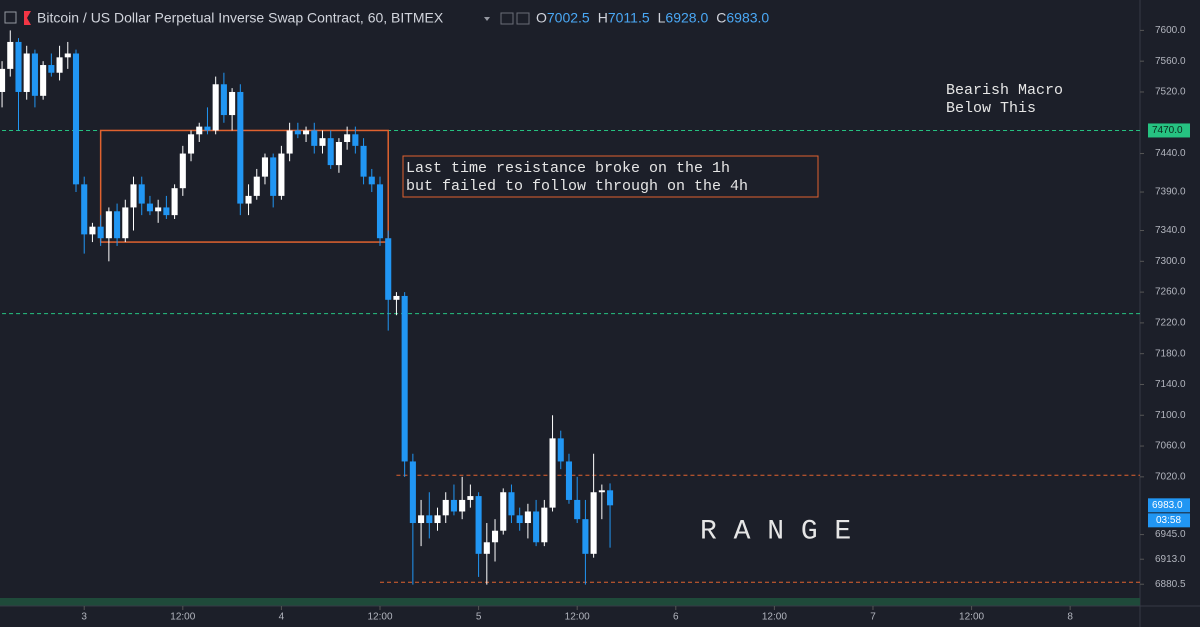 The width and height of the screenshot is (1200, 627). Describe the element at coordinates (747, 18) in the screenshot. I see `ohlc-value: 6983.0` at that location.